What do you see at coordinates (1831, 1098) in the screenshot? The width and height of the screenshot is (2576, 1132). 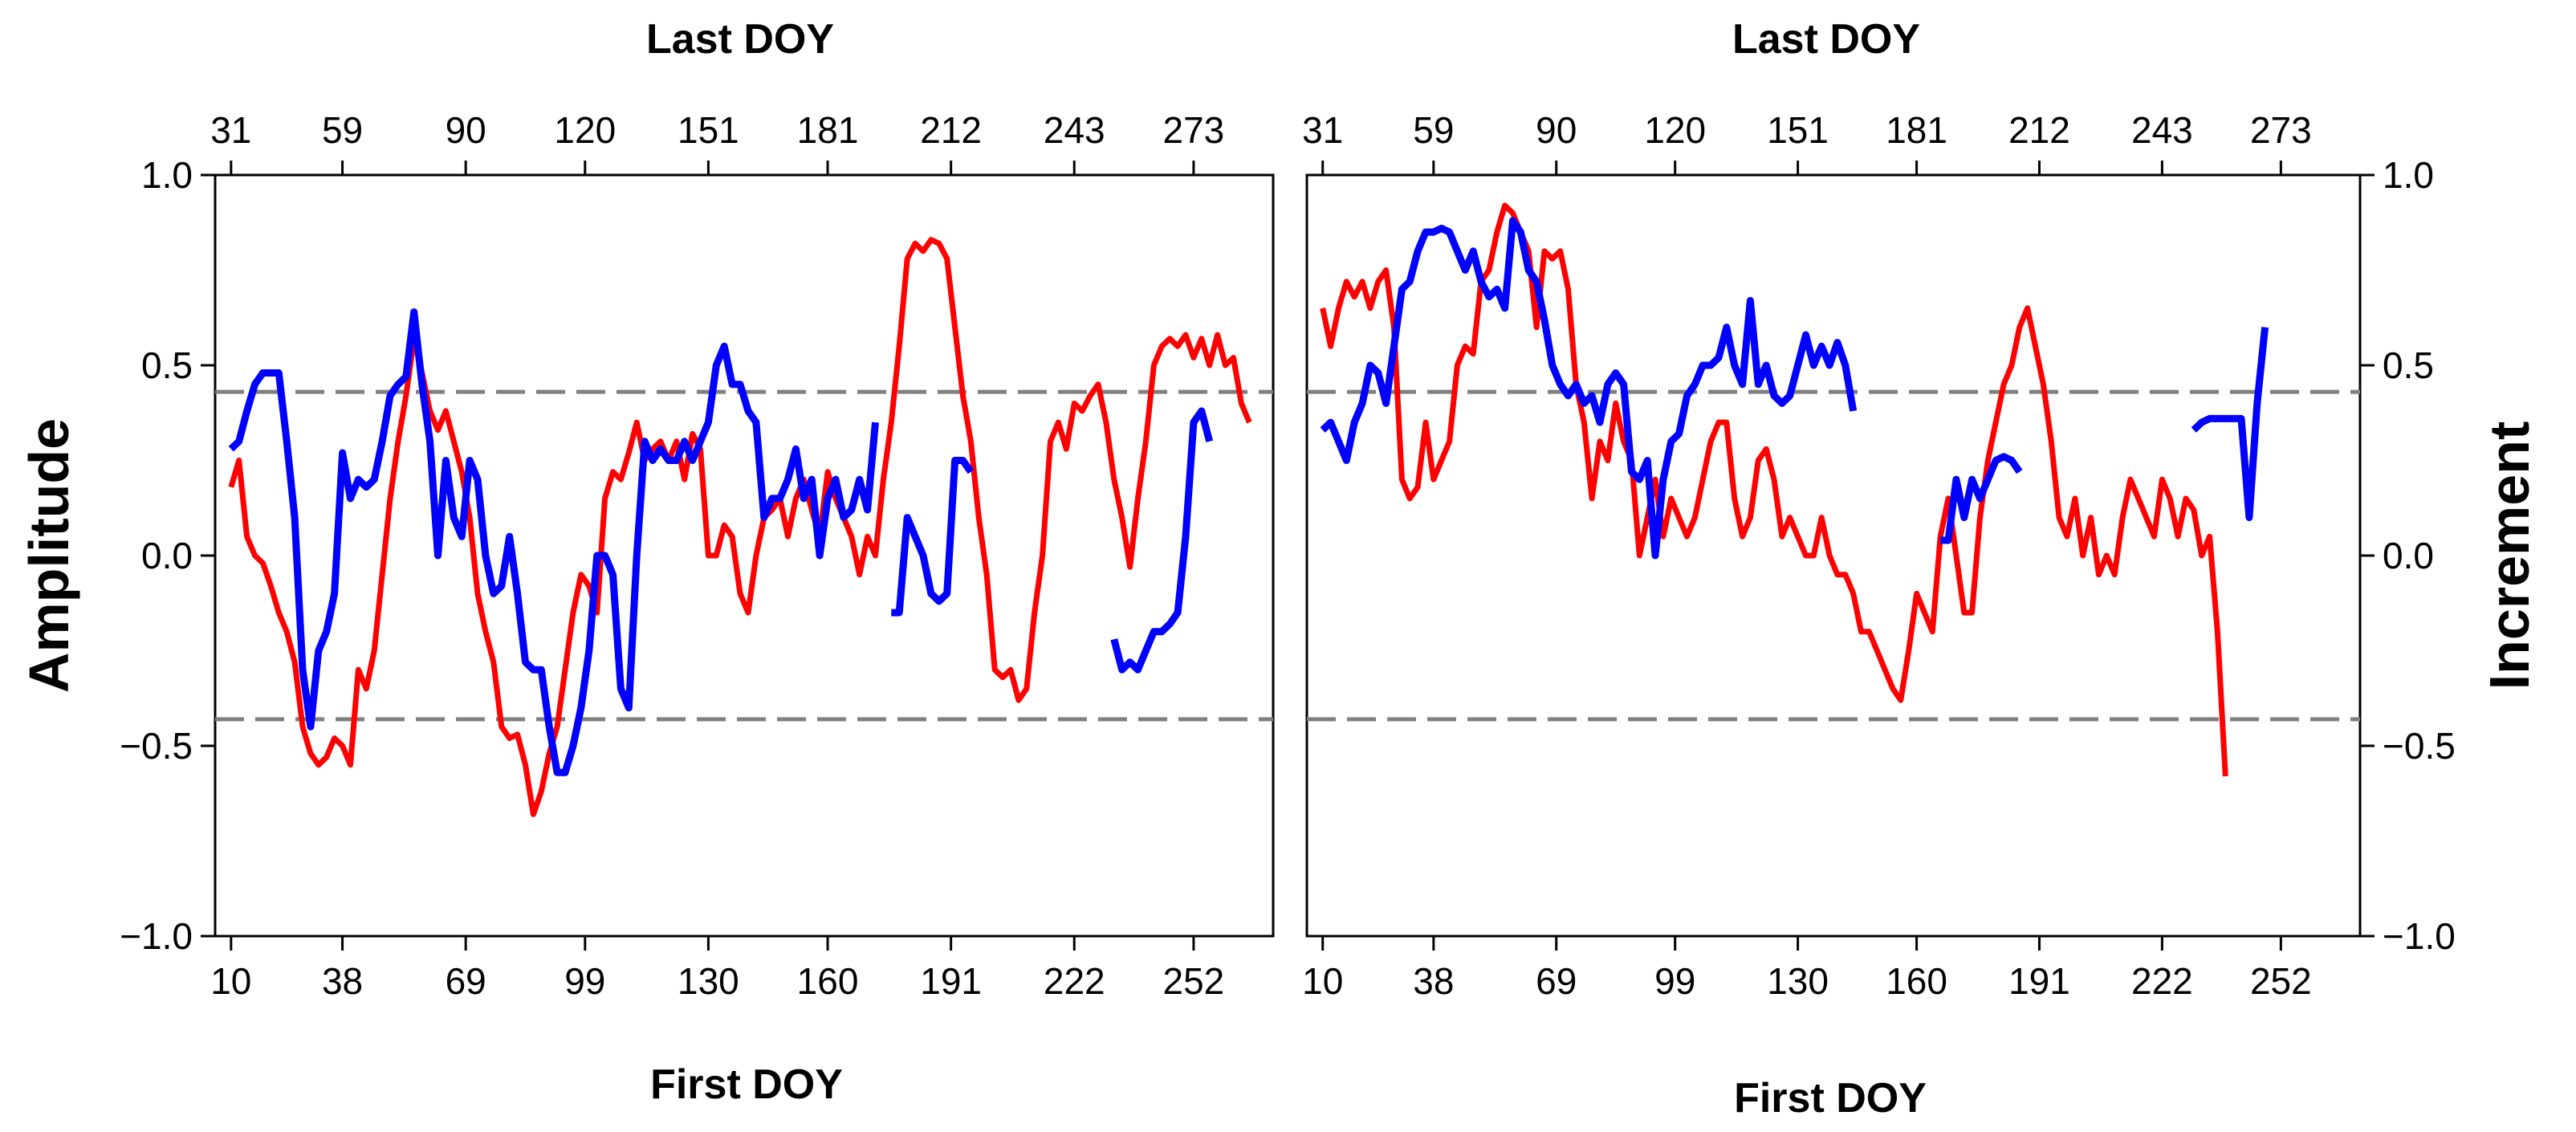 I see `right-x-axis-title: First DOY` at bounding box center [1831, 1098].